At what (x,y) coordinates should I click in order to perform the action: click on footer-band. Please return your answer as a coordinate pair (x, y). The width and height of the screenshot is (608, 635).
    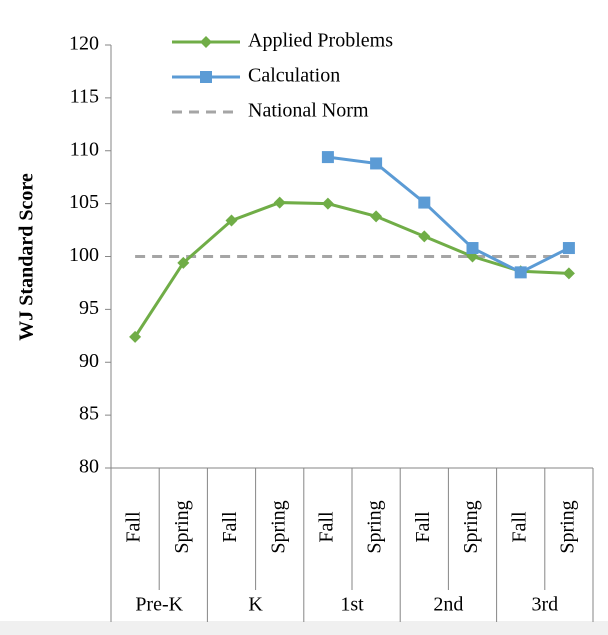
    Looking at the image, I should click on (304, 628).